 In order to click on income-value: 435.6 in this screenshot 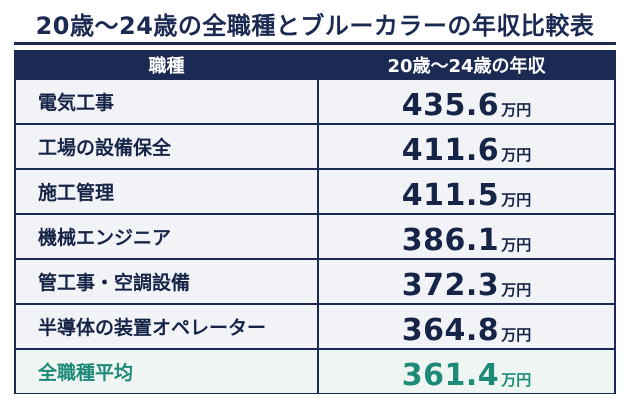, I will do `click(450, 105)`.